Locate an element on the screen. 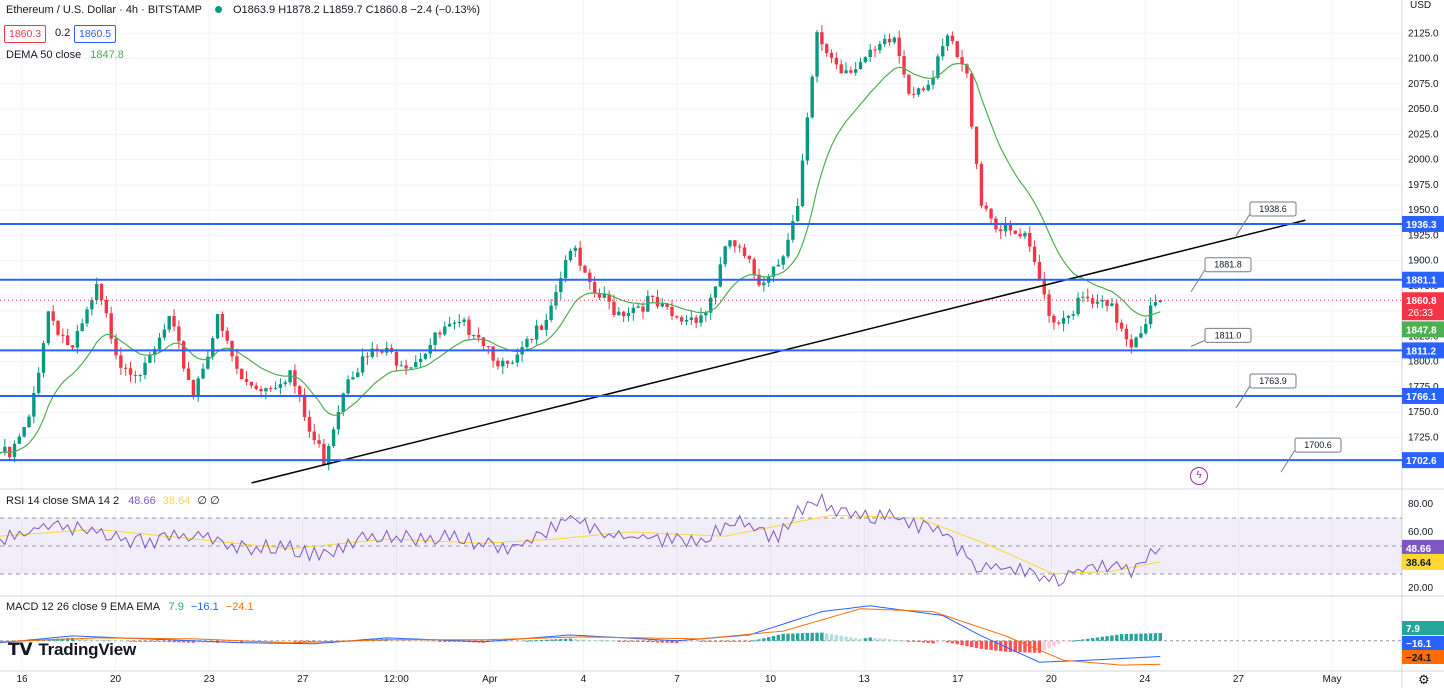  ask-price: 1860.5 is located at coordinates (95, 34).